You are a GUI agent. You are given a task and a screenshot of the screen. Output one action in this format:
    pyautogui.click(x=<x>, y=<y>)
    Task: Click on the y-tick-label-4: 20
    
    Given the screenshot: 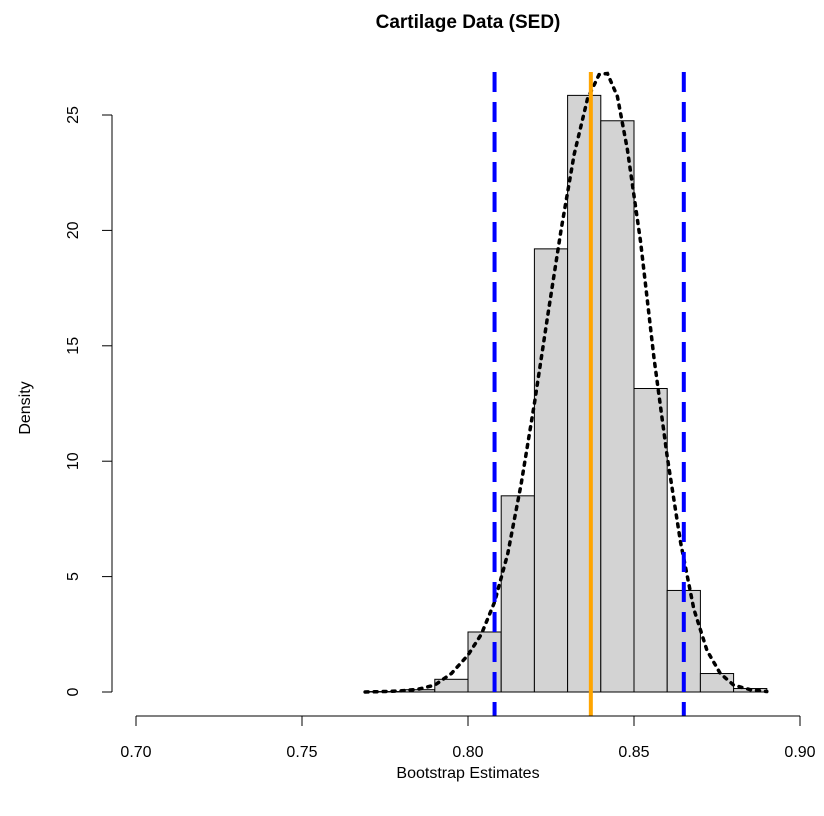 What is the action you would take?
    pyautogui.click(x=73, y=230)
    